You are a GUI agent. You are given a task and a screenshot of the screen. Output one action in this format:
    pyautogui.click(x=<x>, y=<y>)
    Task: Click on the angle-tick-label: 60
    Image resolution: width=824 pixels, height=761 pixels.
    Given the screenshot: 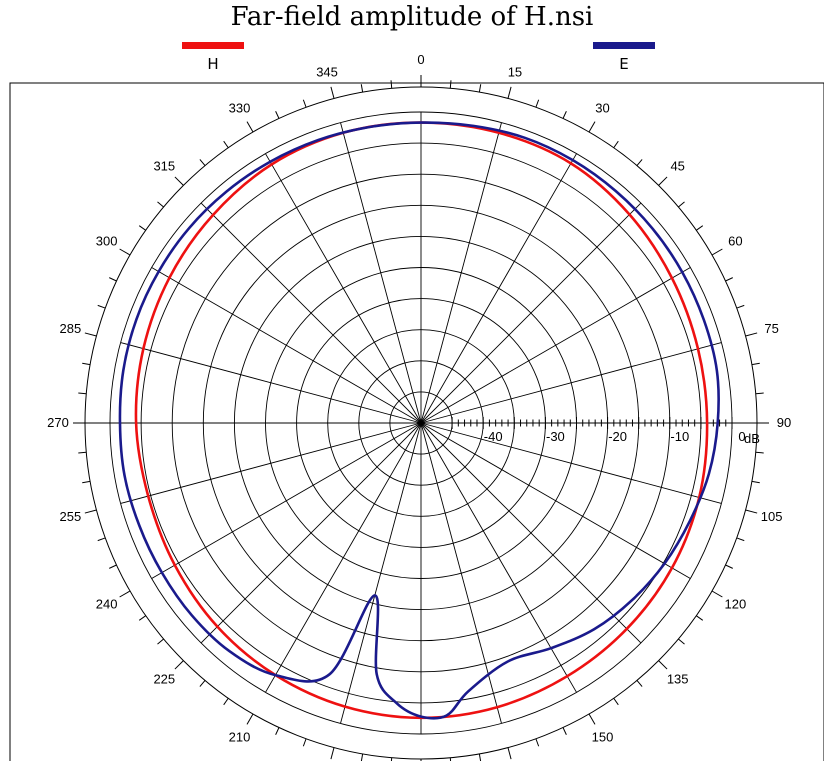 What is the action you would take?
    pyautogui.click(x=735, y=241)
    